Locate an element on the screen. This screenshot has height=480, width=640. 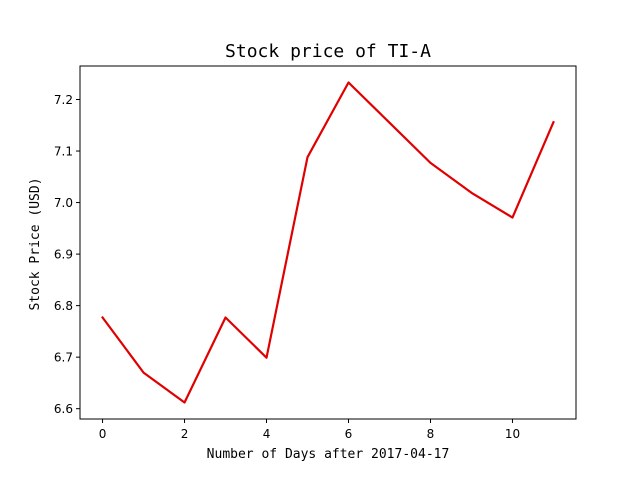
y-tick-label: 6.6 is located at coordinates (63, 409).